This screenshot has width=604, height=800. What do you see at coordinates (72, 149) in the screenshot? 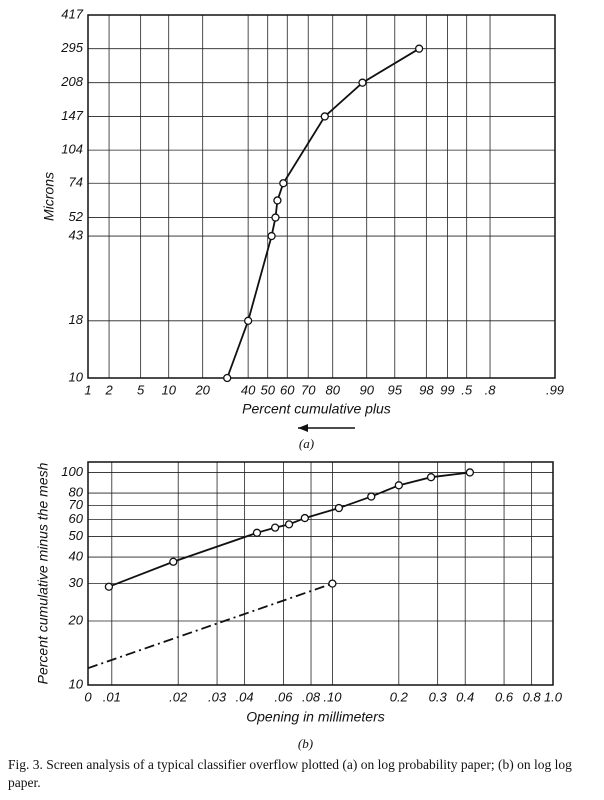
I see `y-tick-label: 104` at bounding box center [72, 149].